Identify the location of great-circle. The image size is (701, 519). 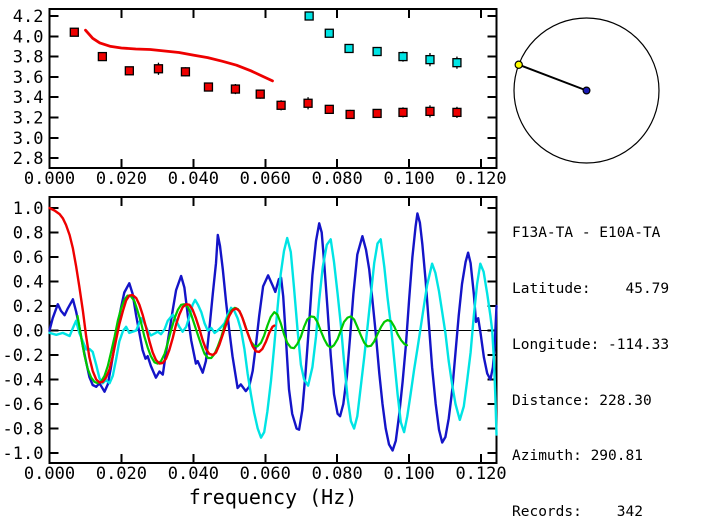
(586, 90).